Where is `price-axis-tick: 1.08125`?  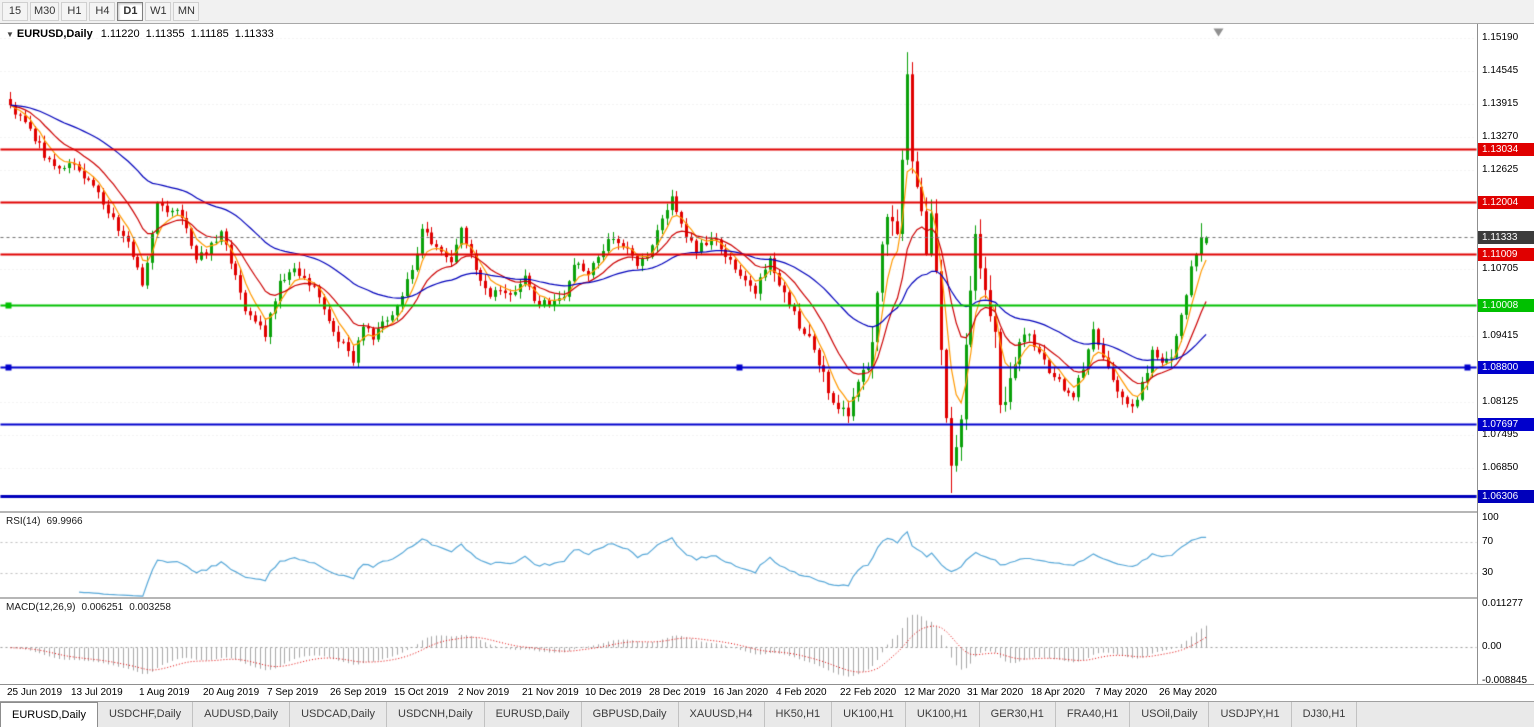
price-axis-tick: 1.08125 is located at coordinates (1500, 401).